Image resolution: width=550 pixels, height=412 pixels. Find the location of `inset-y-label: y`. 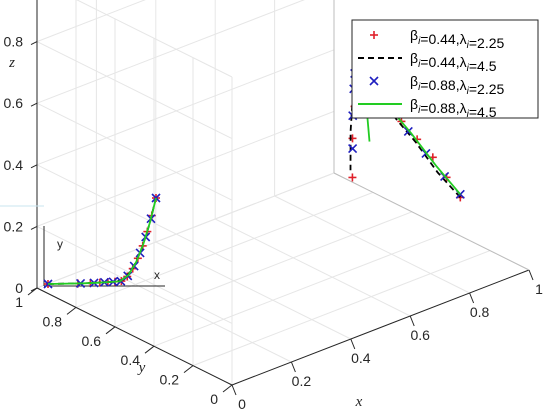

inset-y-label: y is located at coordinates (60, 244).